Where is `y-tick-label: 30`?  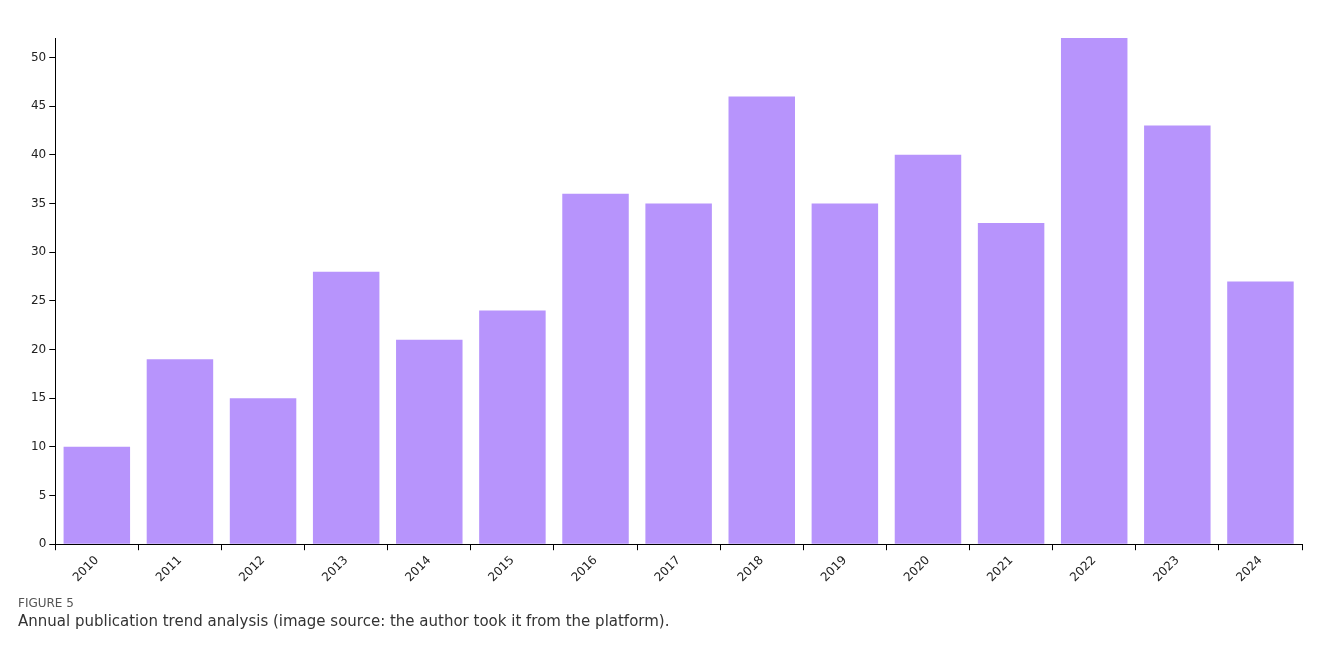 y-tick-label: 30 is located at coordinates (38, 251).